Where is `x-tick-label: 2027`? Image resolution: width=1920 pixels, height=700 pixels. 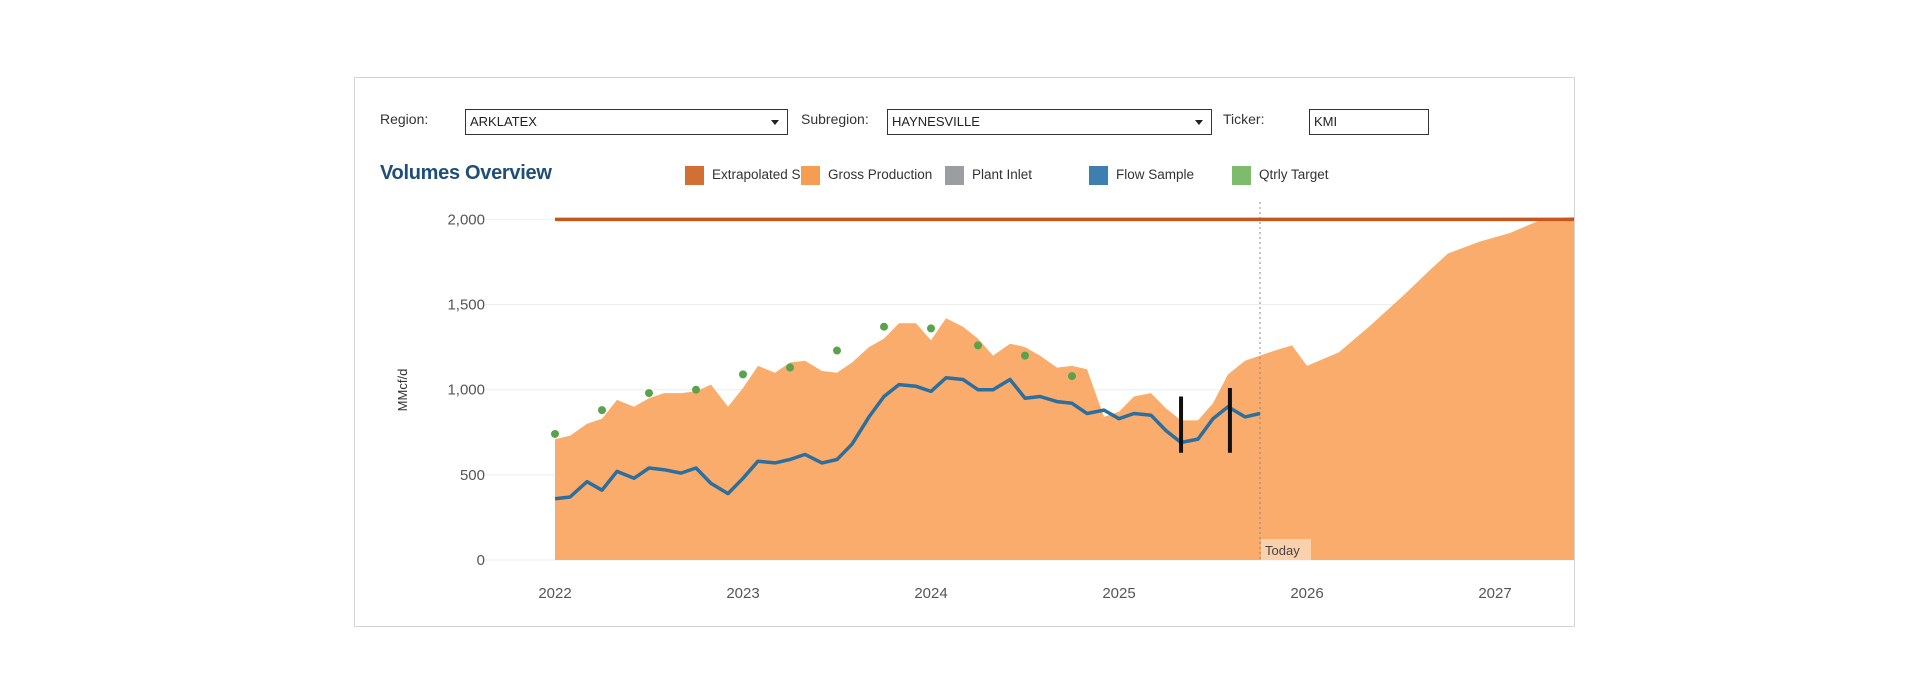 x-tick-label: 2027 is located at coordinates (1494, 593).